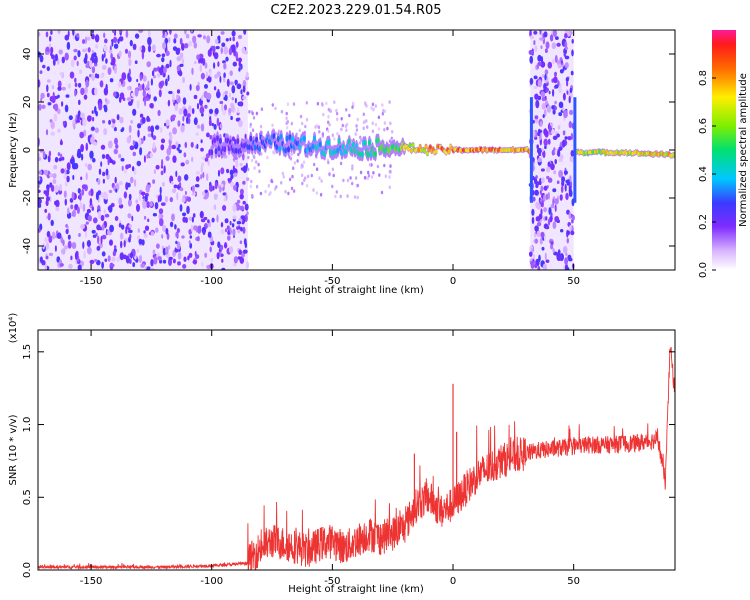  What do you see at coordinates (27, 497) in the screenshot?
I see `y-tick-label: 0.5` at bounding box center [27, 497].